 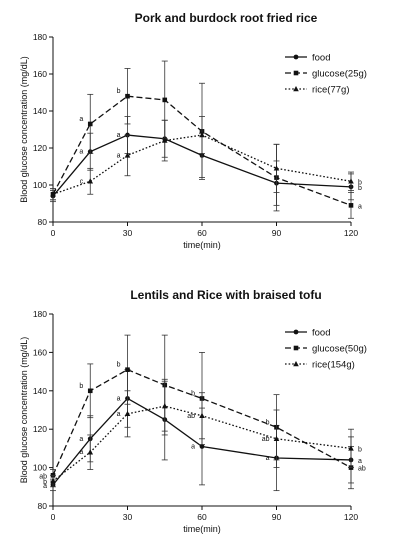 What do you see at coordinates (226, 18) in the screenshot?
I see `chart-title: Pork and burdock root fried rice` at bounding box center [226, 18].